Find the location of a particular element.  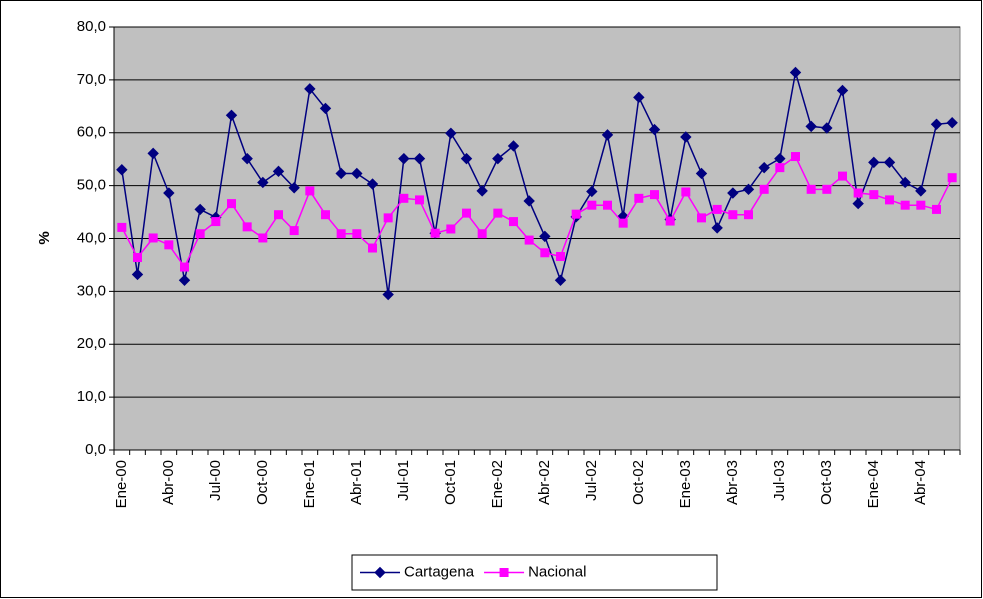

x-tick-label: Abr-02 is located at coordinates (544, 482).